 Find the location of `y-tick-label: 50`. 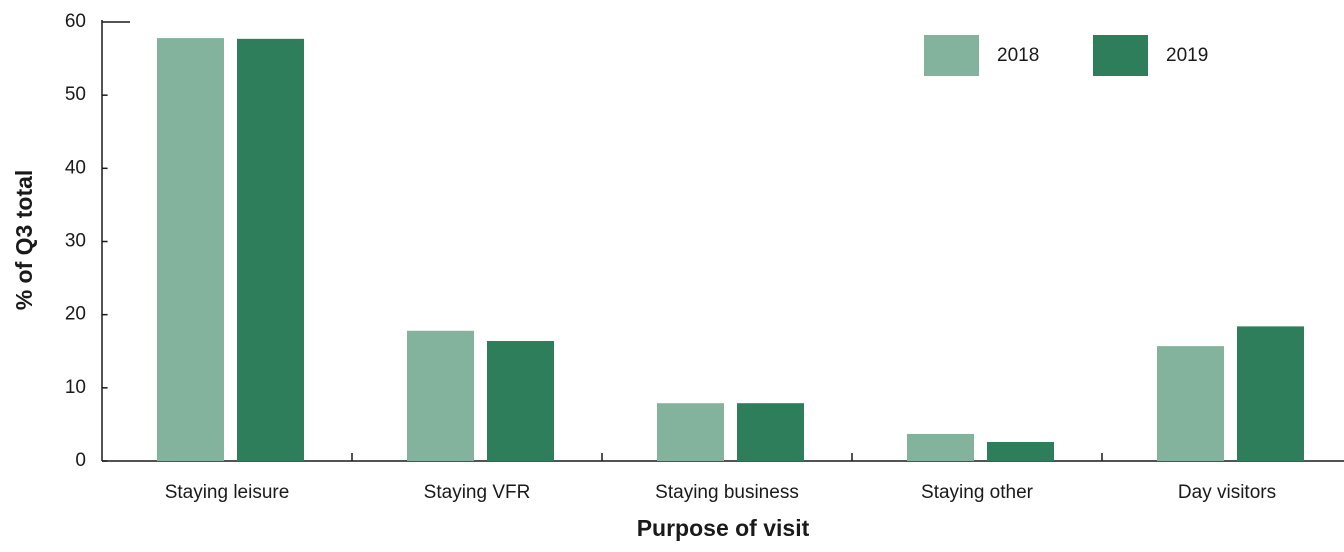

y-tick-label: 50 is located at coordinates (75, 94).